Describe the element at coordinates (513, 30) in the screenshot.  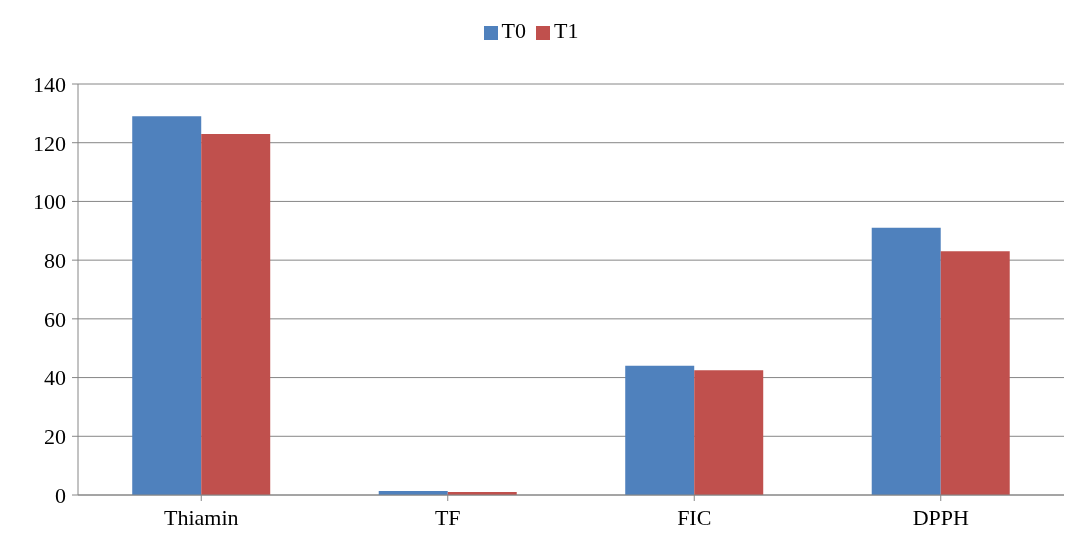
I see `legend-label: T0` at that location.